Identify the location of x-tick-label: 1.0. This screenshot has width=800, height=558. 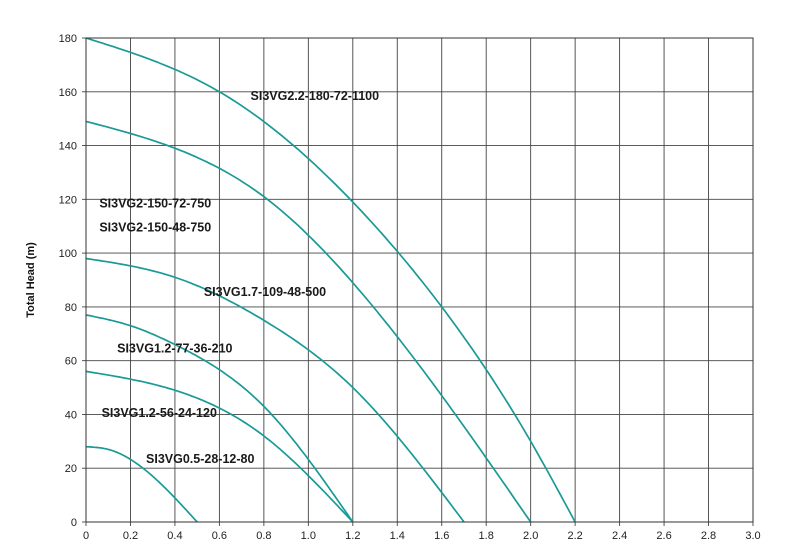
(308, 536).